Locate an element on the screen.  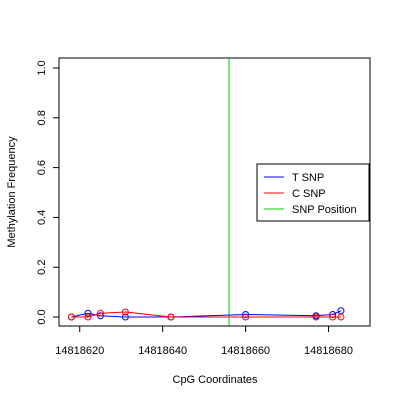
y-tick-label: 0.4 is located at coordinates (42, 217).